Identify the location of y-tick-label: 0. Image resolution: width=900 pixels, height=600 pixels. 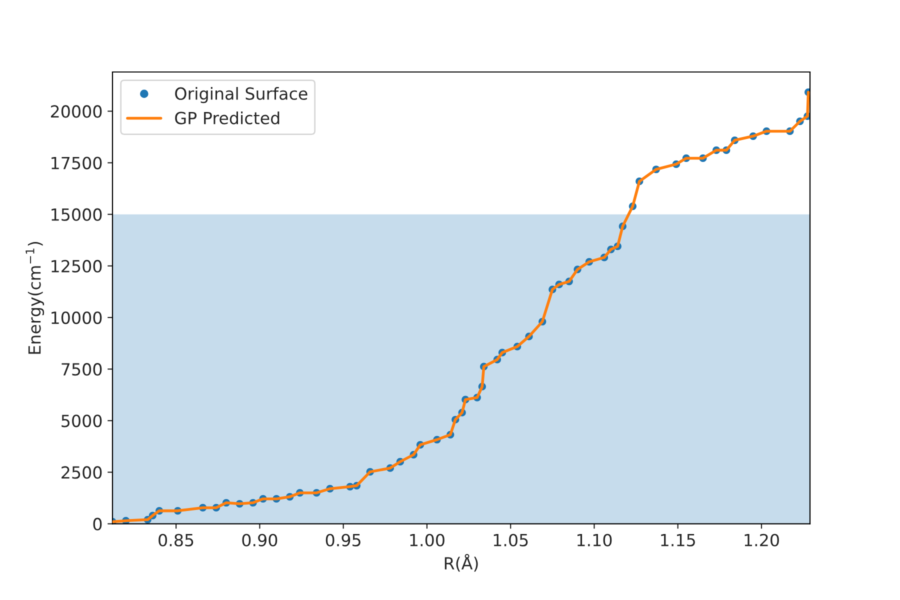
(97, 524).